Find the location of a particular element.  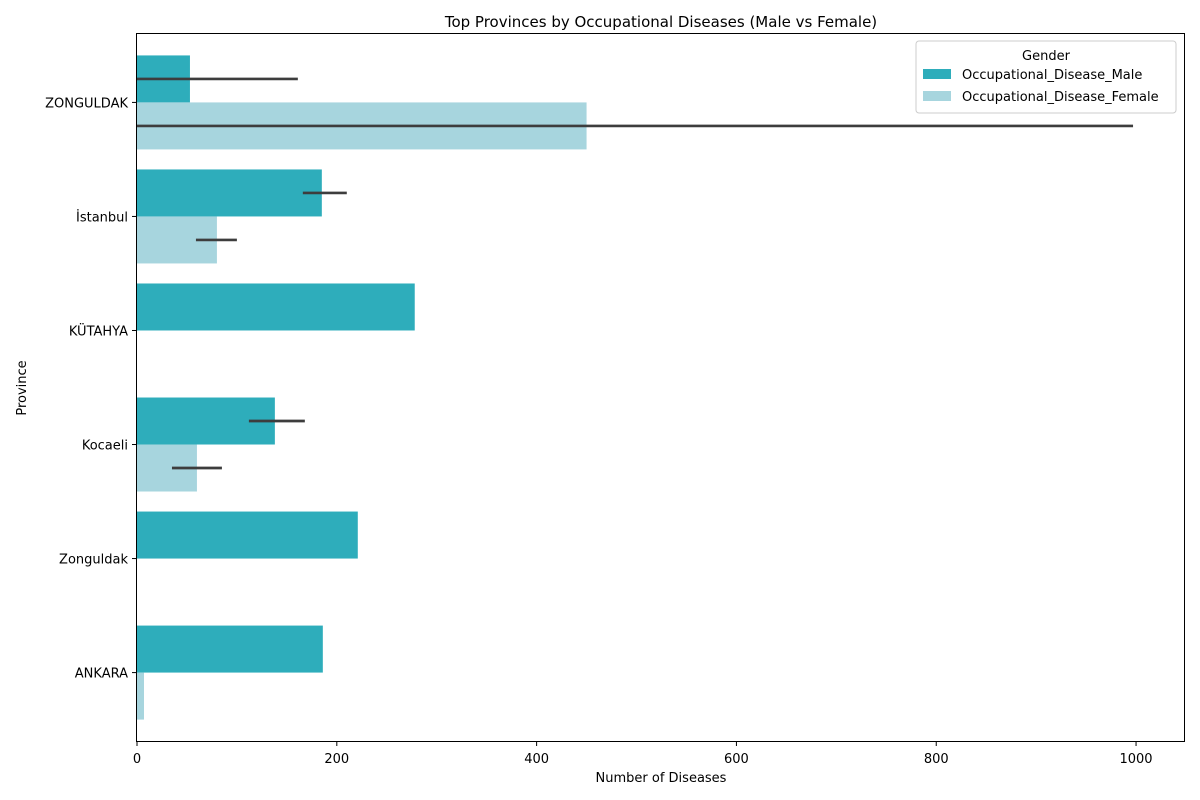

y-tick-label-5: ANKARA is located at coordinates (101, 674).